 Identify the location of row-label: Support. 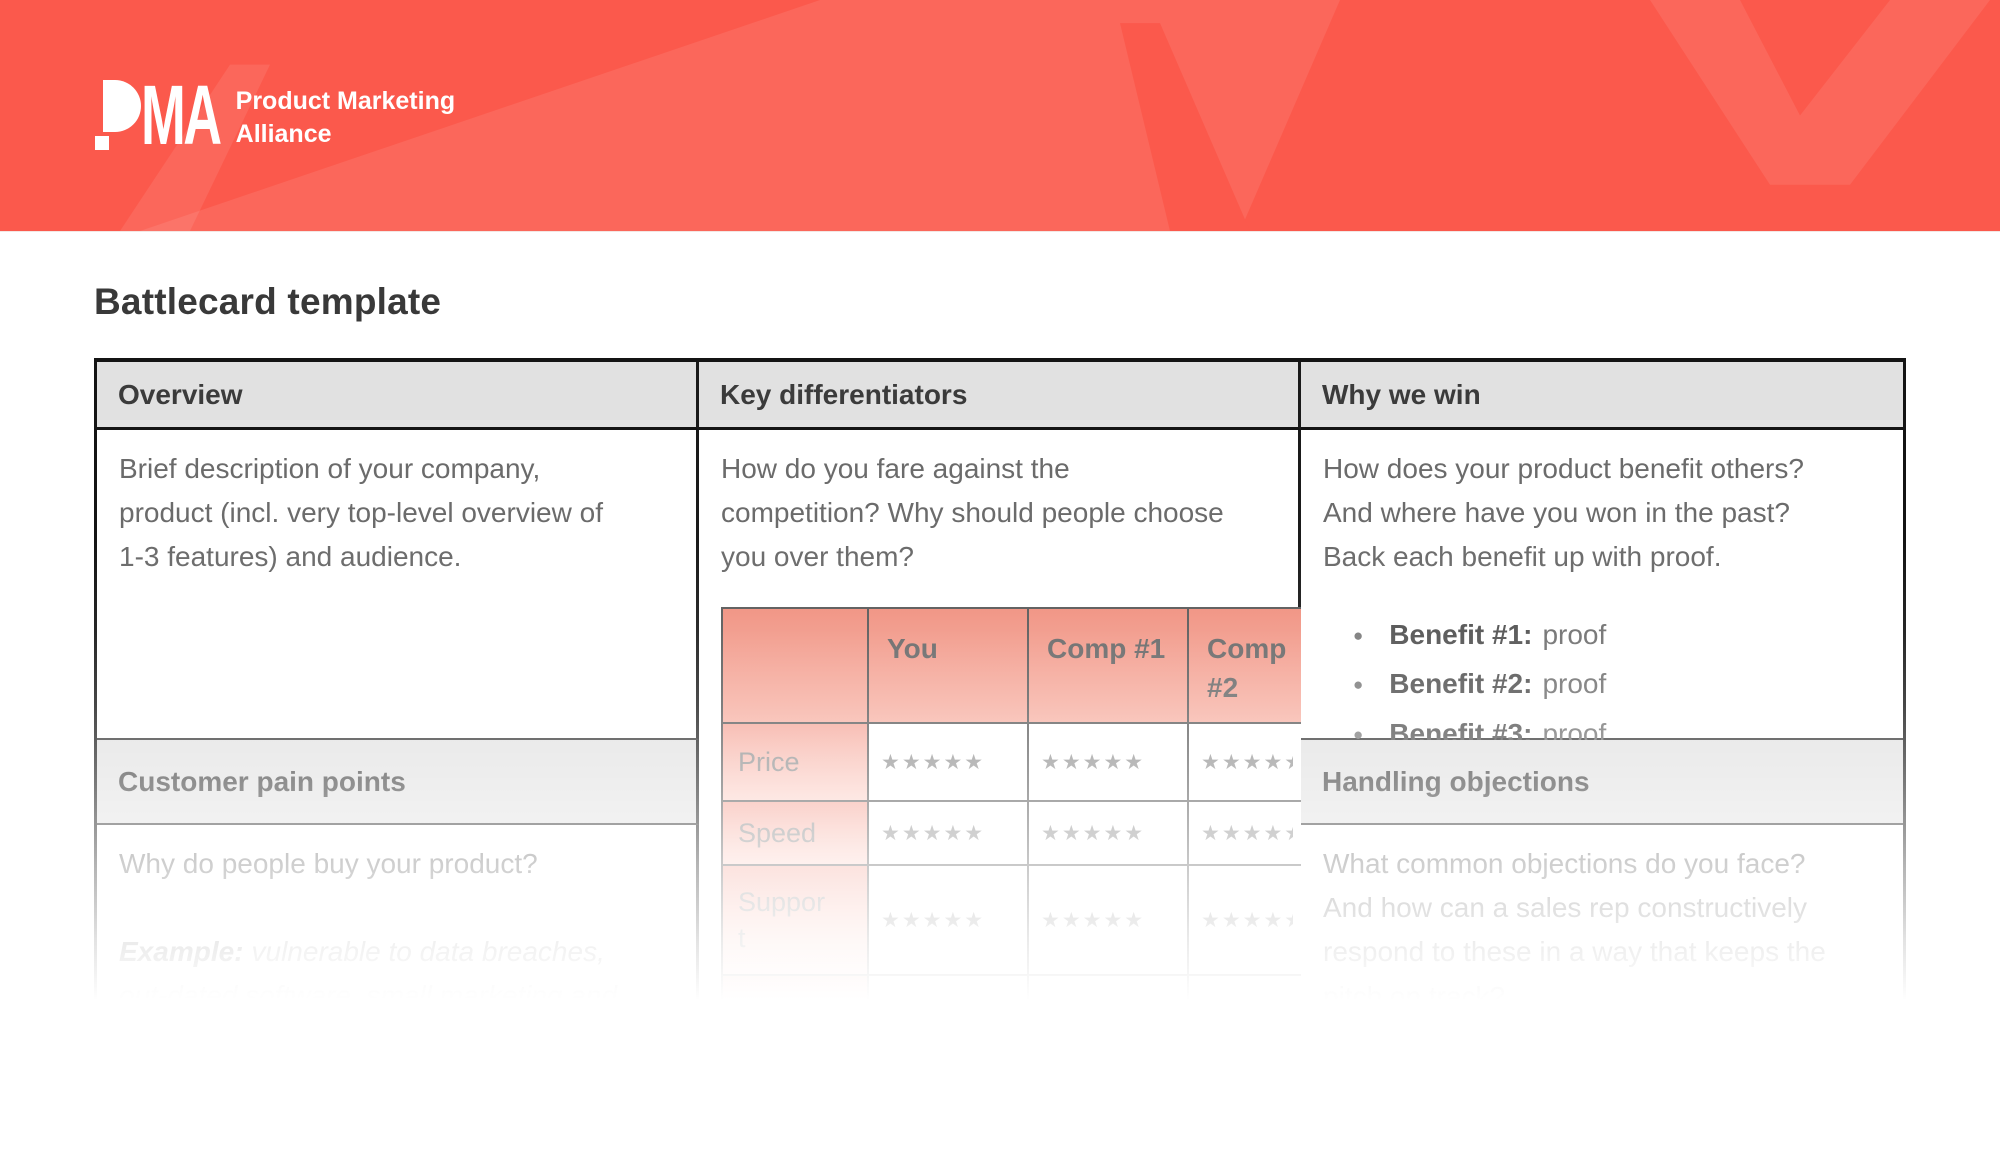
(795, 920).